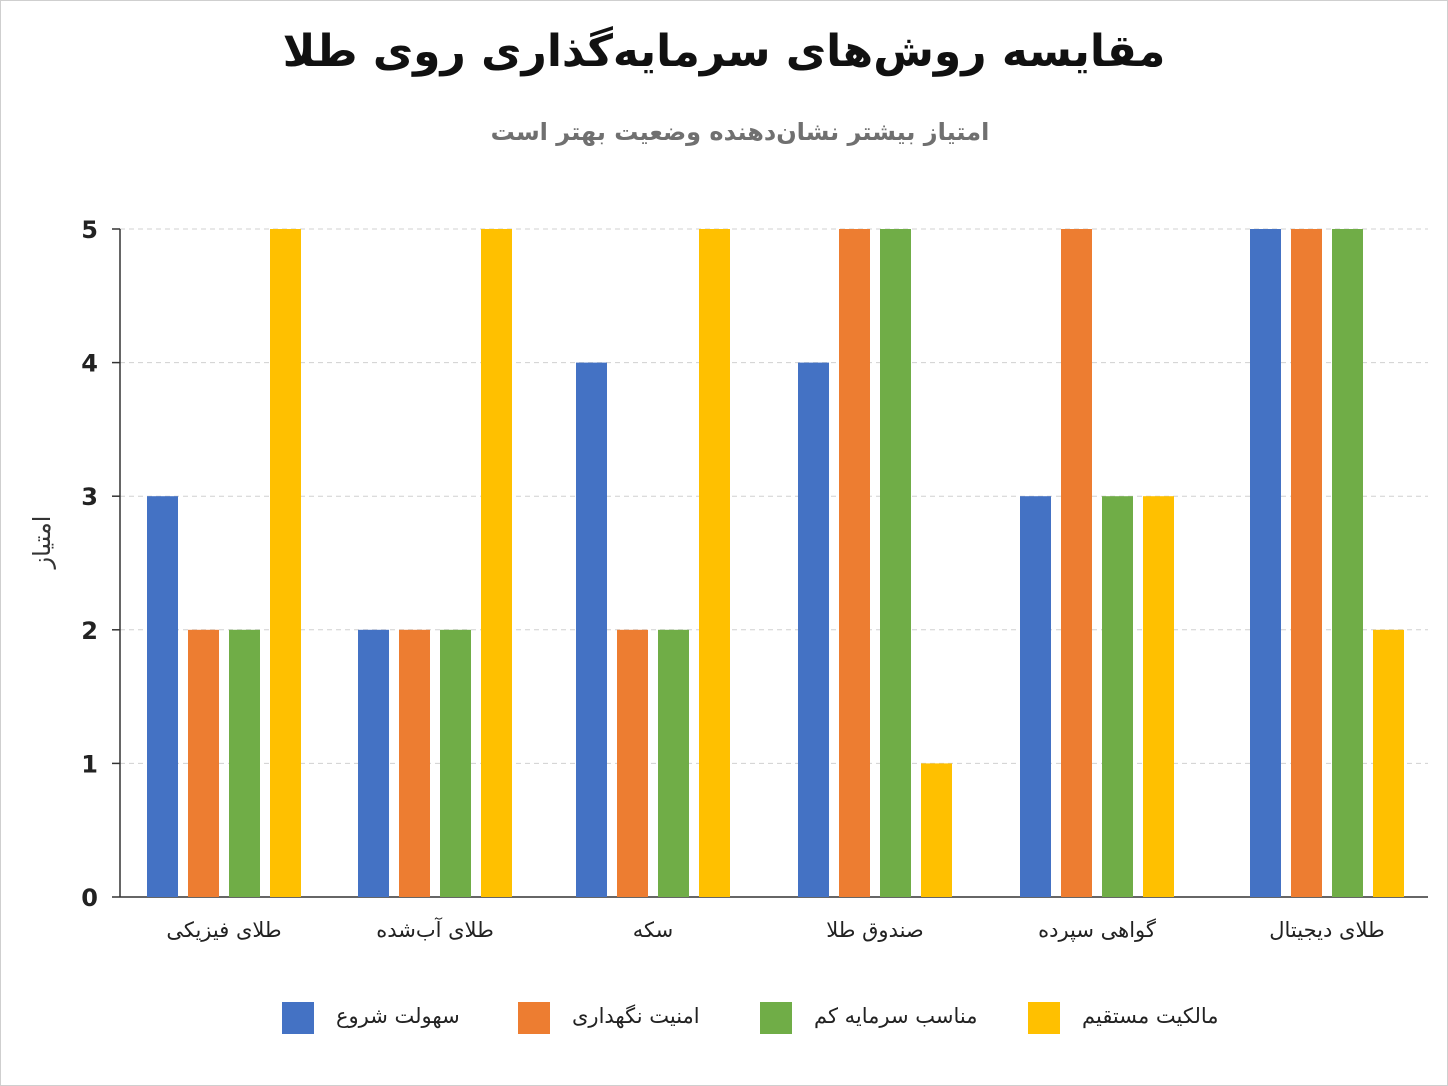  Describe the element at coordinates (653, 930) in the screenshot. I see `x-category-label: سکه` at that location.